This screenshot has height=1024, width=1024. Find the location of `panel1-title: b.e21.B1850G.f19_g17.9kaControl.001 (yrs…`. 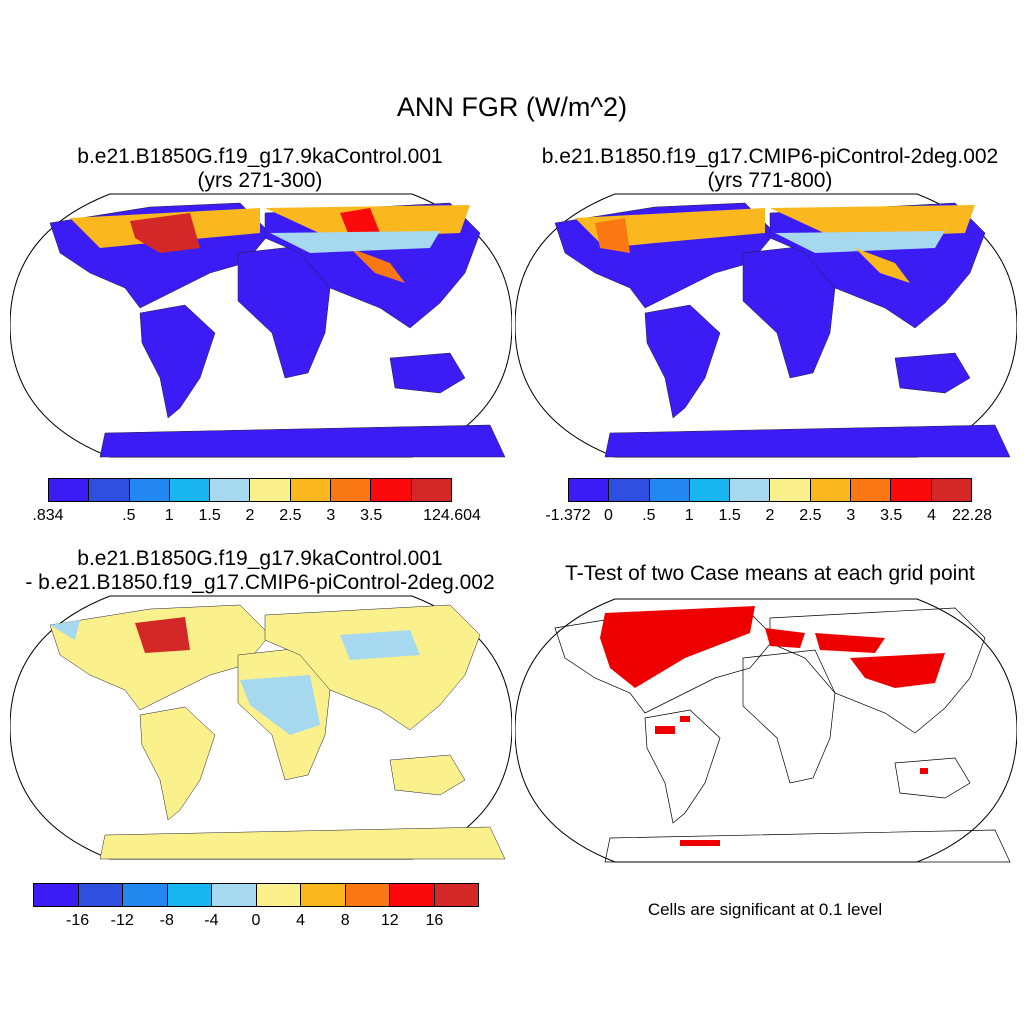

panel1-title: b.e21.B1850G.f19_g17.9kaControl.001 (yrs… is located at coordinates (260, 169).